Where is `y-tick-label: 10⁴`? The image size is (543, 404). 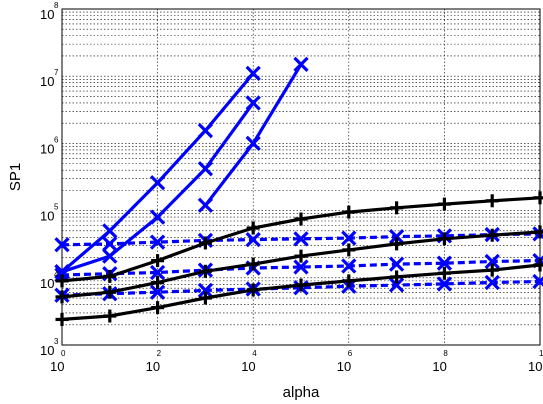
y-tick-label: 10⁴ is located at coordinates (49, 280).